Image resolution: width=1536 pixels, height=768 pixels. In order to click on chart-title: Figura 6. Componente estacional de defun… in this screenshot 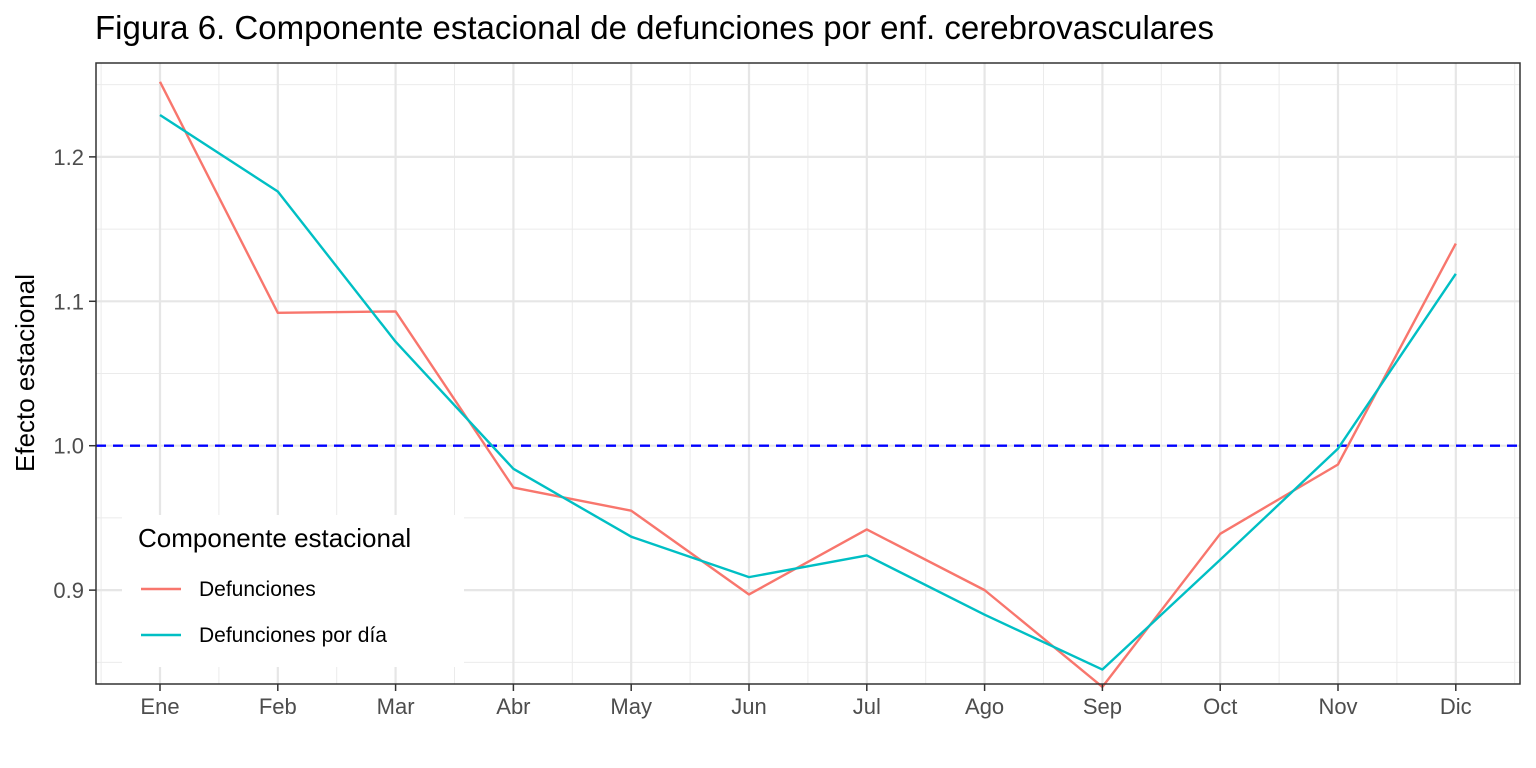, I will do `click(654, 27)`.